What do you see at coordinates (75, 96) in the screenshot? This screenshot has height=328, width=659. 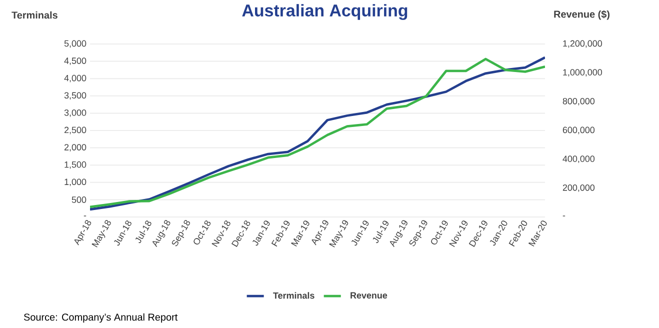 I see `y-tick-label: 3,500` at bounding box center [75, 96].